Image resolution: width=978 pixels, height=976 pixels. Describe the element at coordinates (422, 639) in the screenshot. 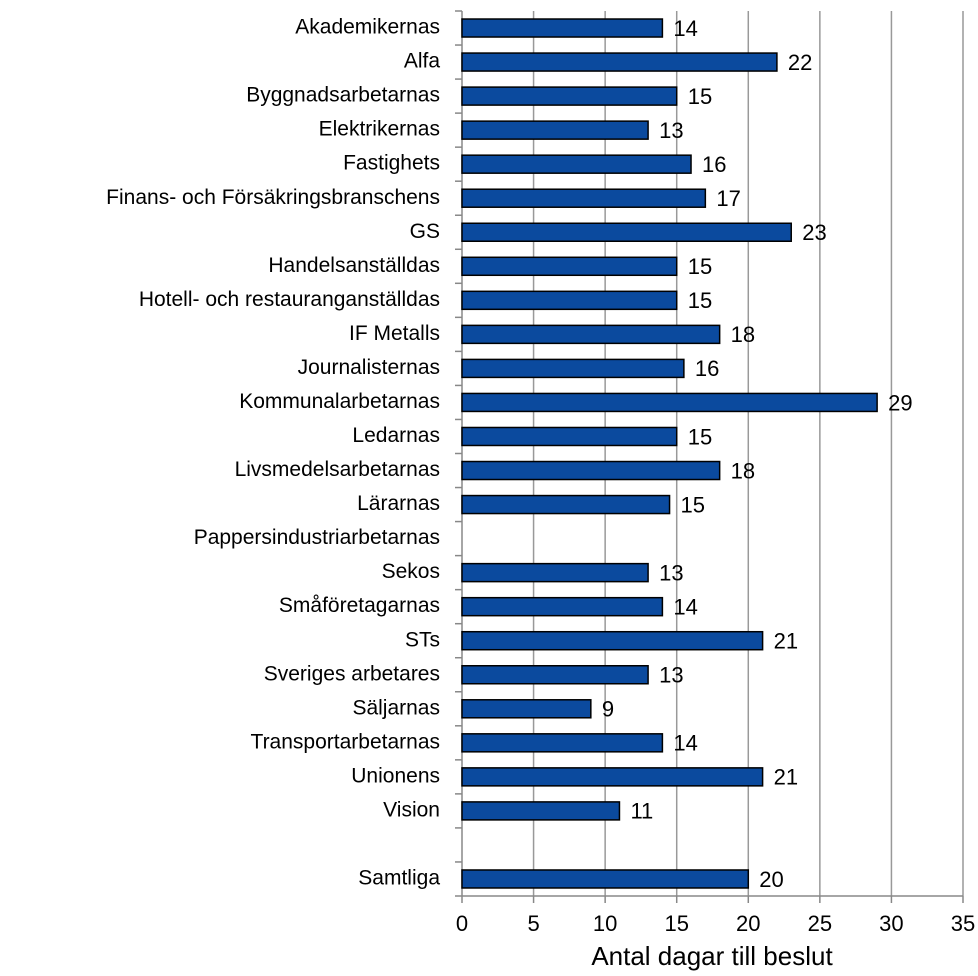

I see `y-tick-label: STs` at that location.